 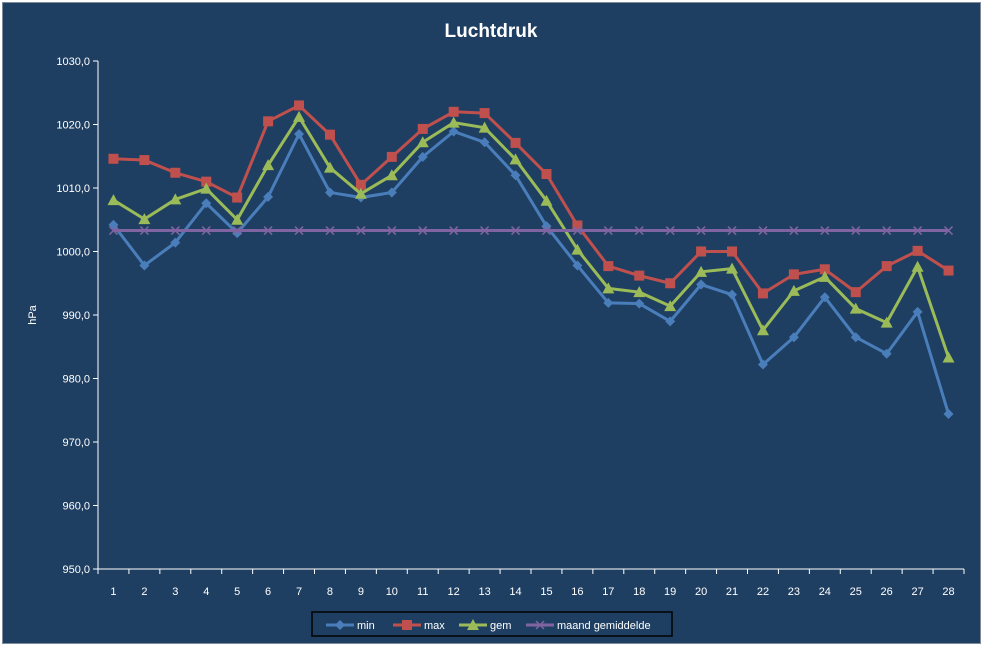 What do you see at coordinates (144, 592) in the screenshot?
I see `x-tick-label: 2` at bounding box center [144, 592].